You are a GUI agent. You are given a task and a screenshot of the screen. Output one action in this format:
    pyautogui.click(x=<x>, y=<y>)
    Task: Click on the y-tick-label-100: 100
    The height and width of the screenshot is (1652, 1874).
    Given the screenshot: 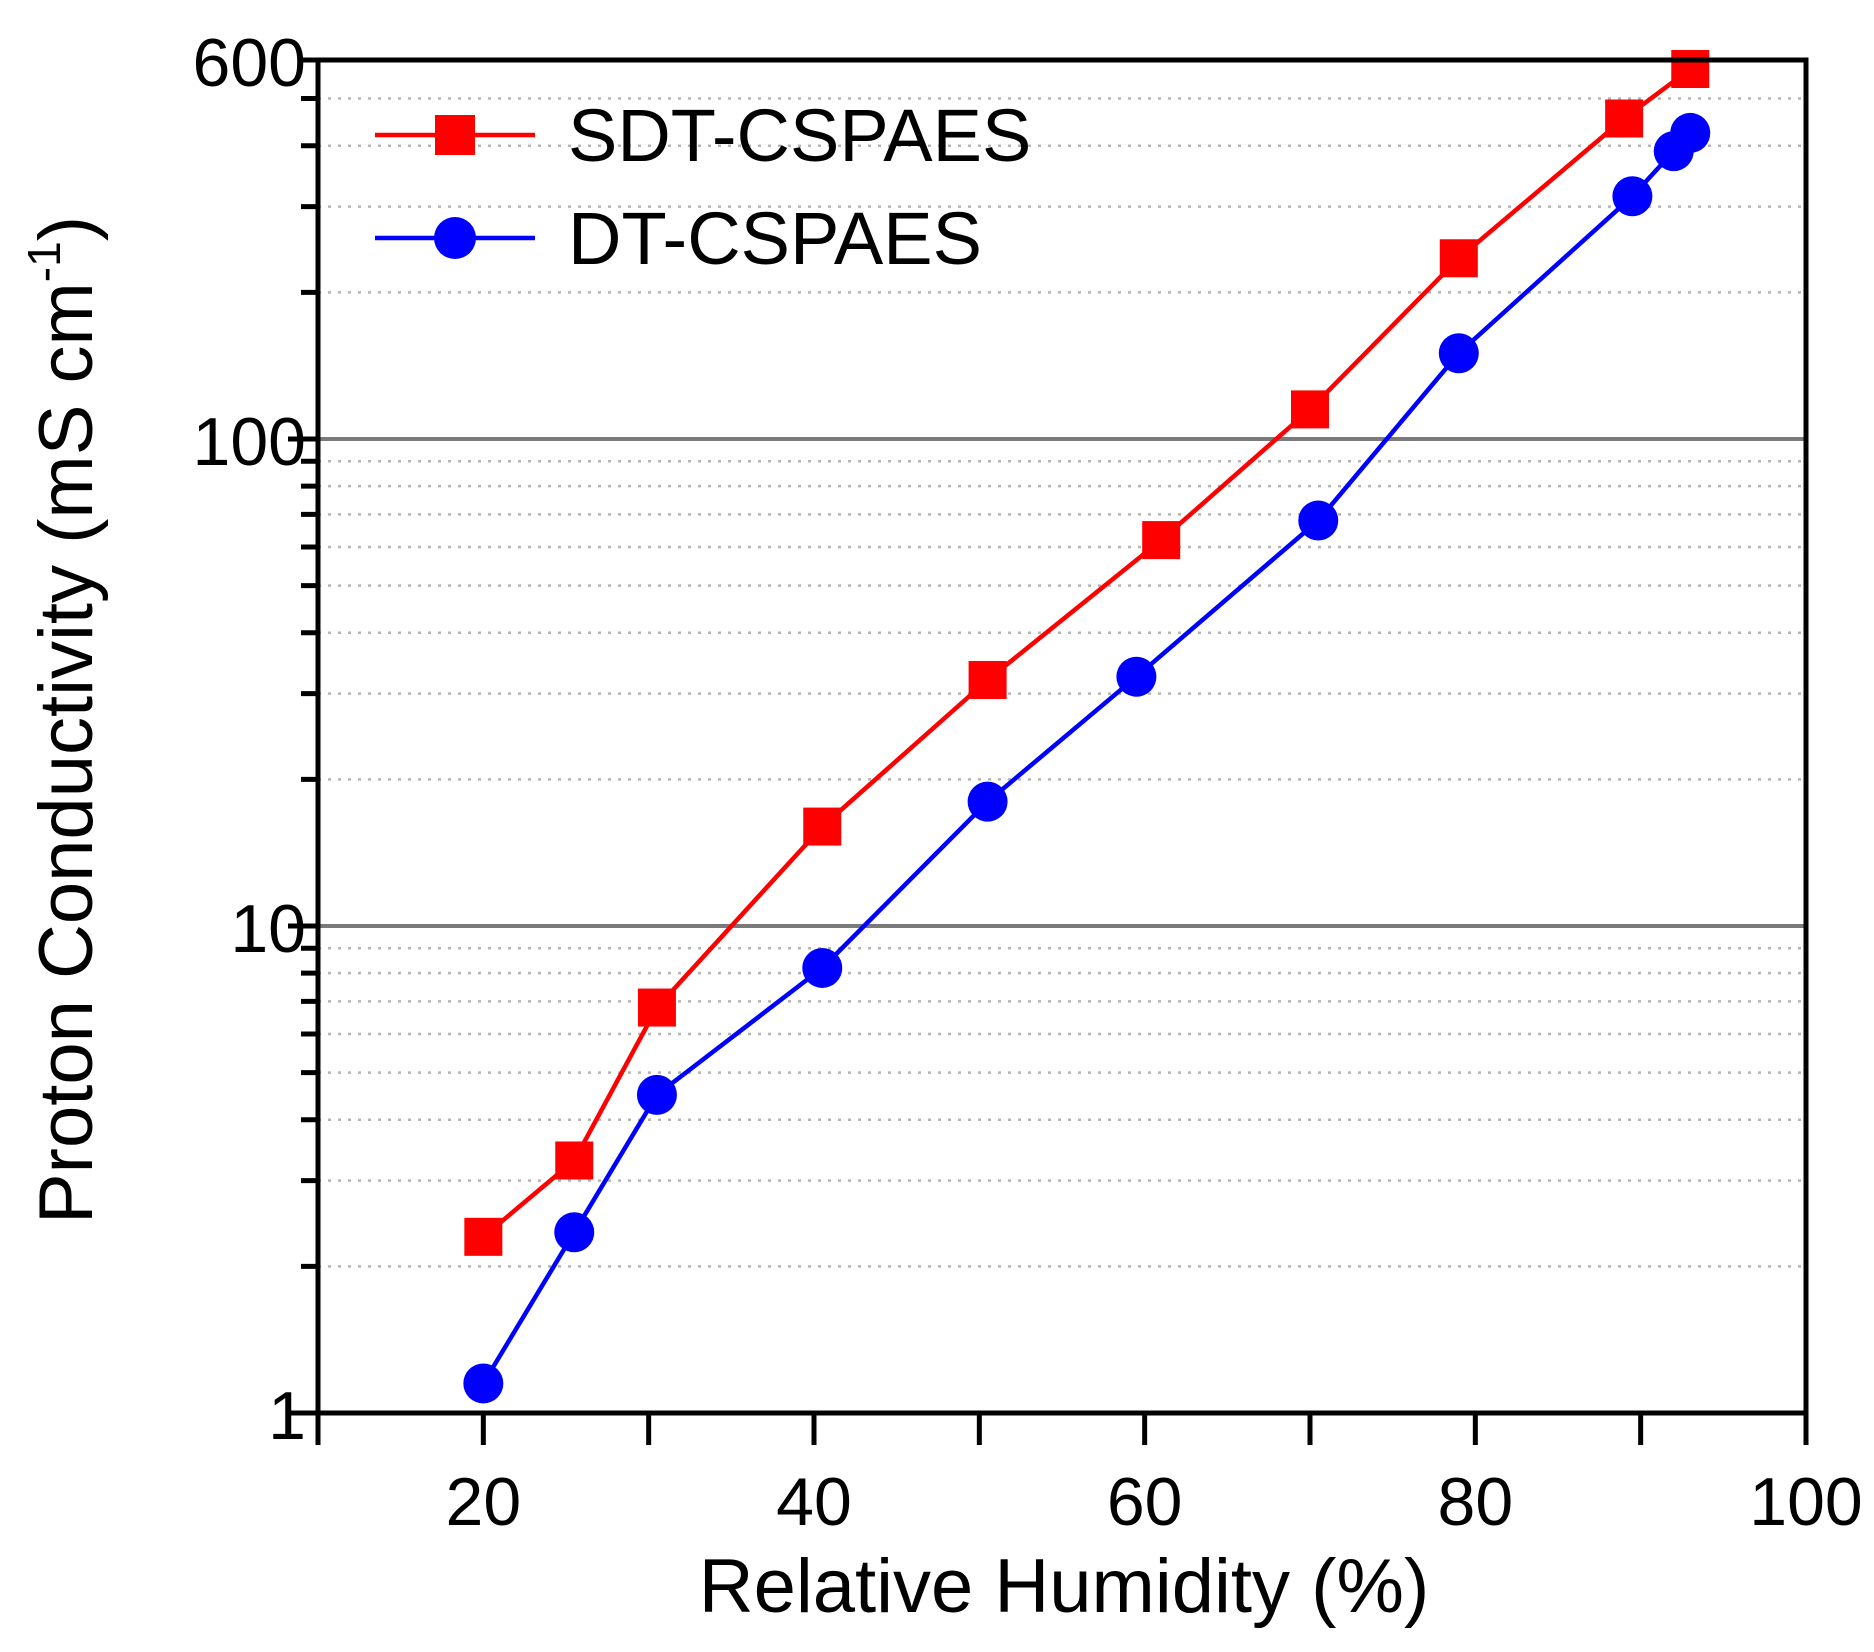 What is the action you would take?
    pyautogui.click(x=249, y=442)
    